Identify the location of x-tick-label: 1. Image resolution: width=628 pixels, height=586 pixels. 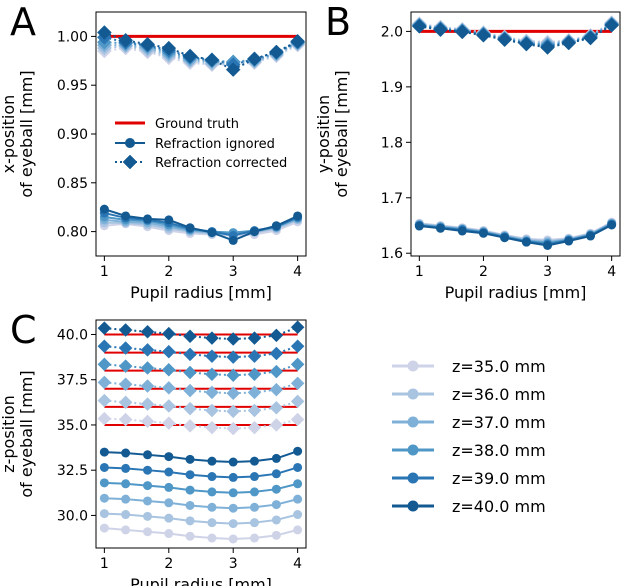
(419, 272).